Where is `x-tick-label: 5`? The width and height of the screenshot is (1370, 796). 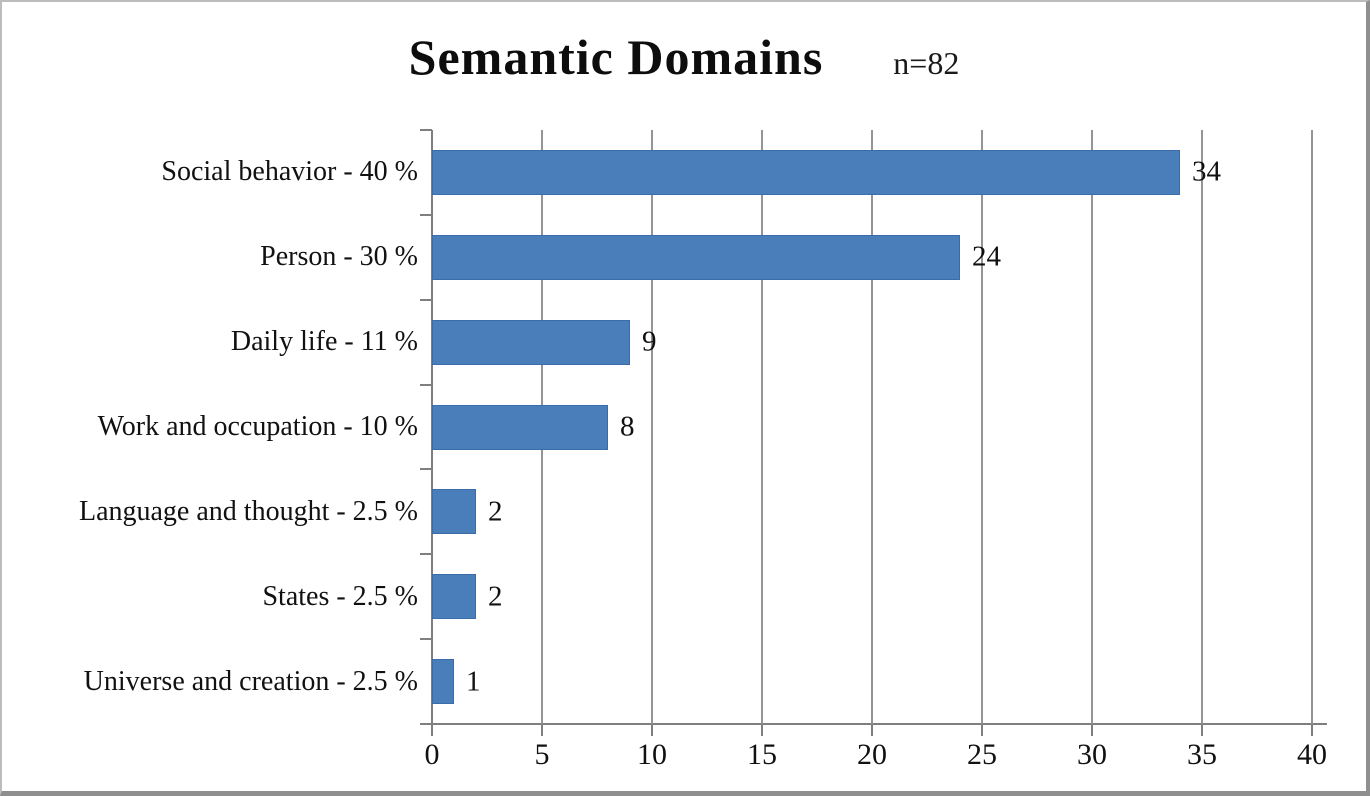 x-tick-label: 5 is located at coordinates (542, 754).